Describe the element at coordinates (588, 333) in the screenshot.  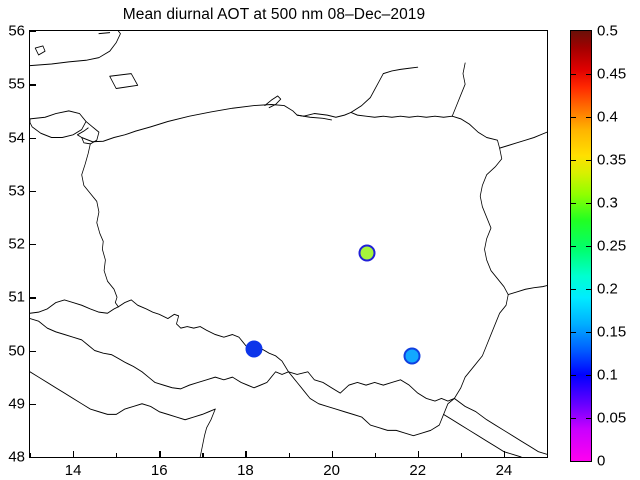
I see `cbar-tick-015-r` at that location.